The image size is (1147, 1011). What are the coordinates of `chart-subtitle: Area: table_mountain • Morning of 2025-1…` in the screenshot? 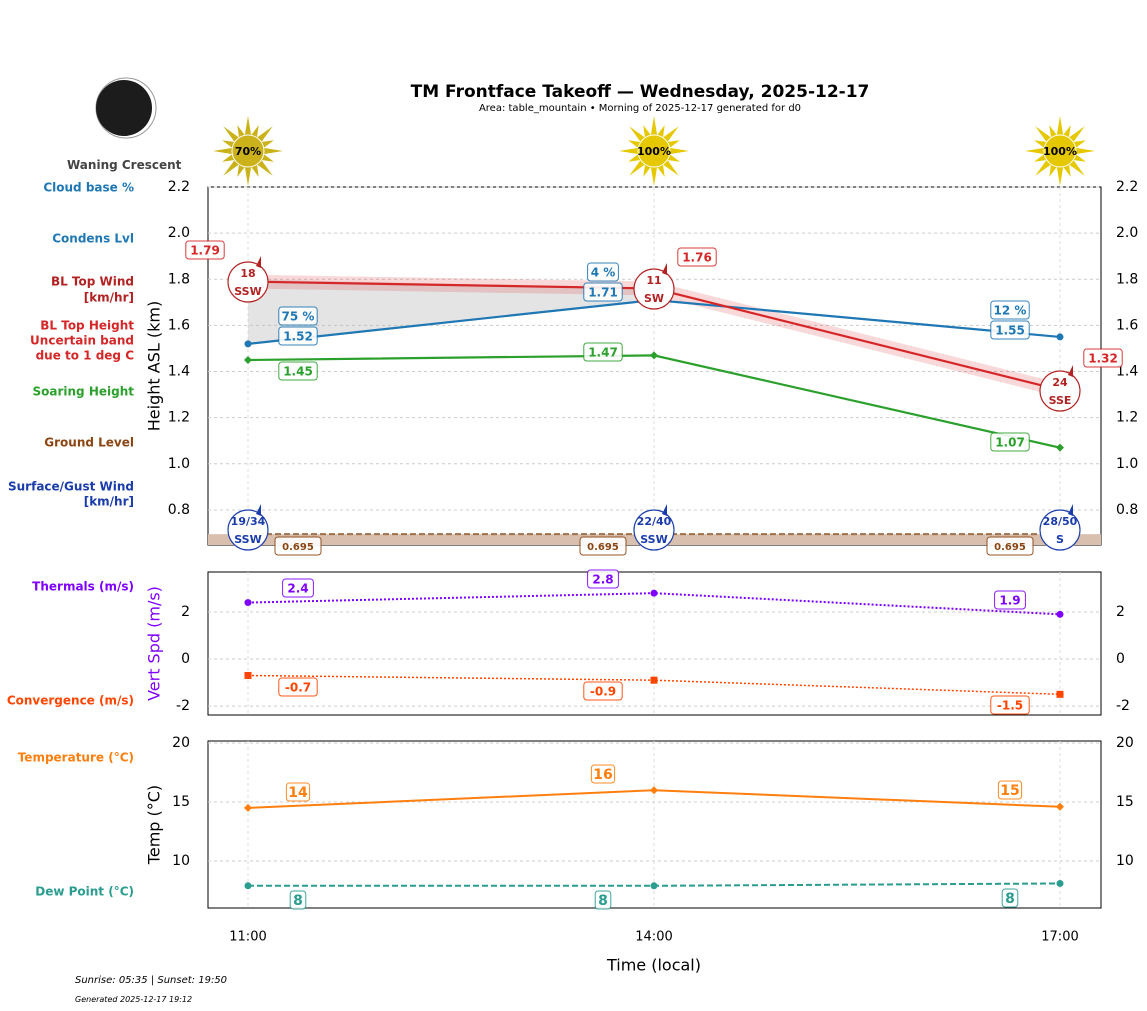 It's located at (640, 108).